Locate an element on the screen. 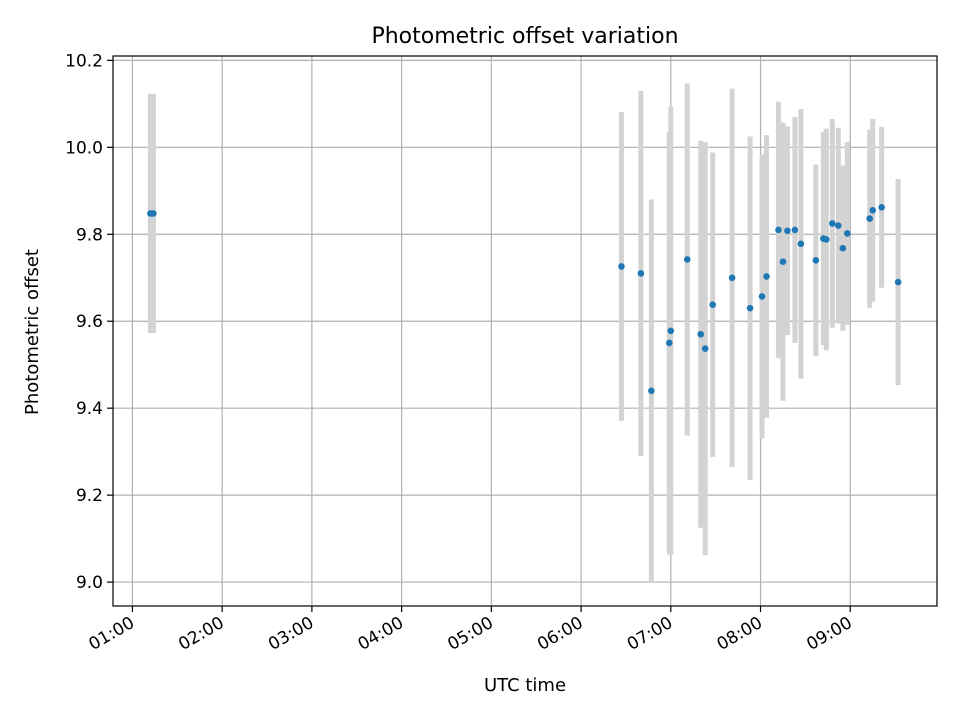  y-tick-label: 10.2 is located at coordinates (84, 61).